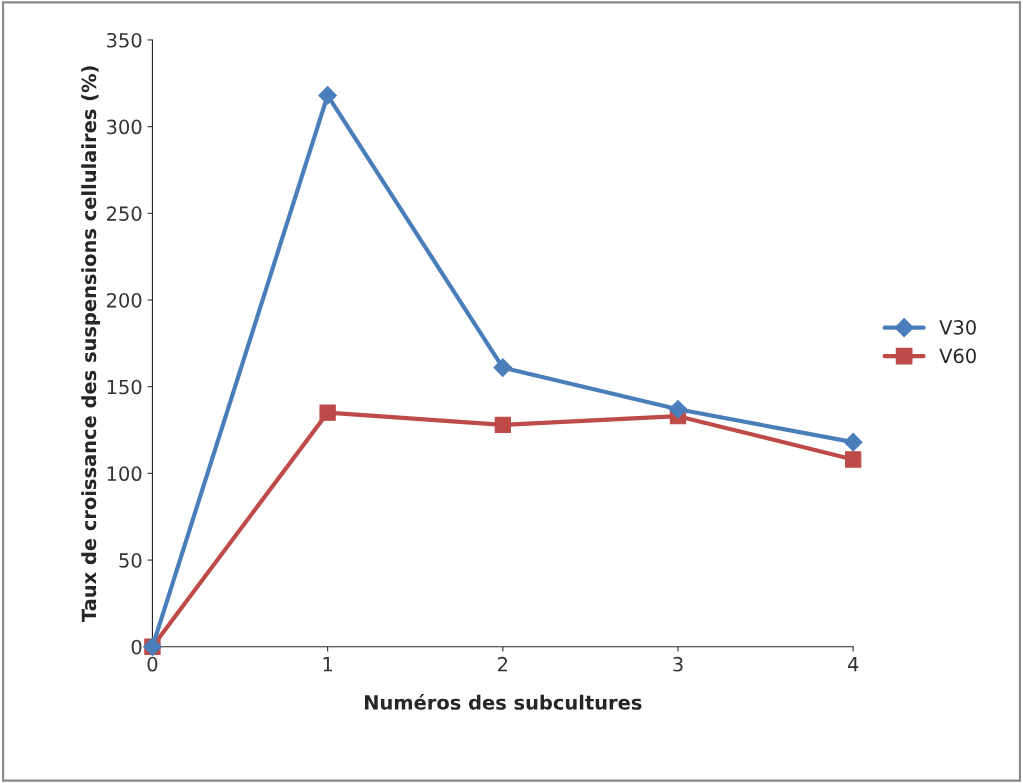 The image size is (1023, 783). What do you see at coordinates (124, 300) in the screenshot?
I see `y-tick-label: 200` at bounding box center [124, 300].